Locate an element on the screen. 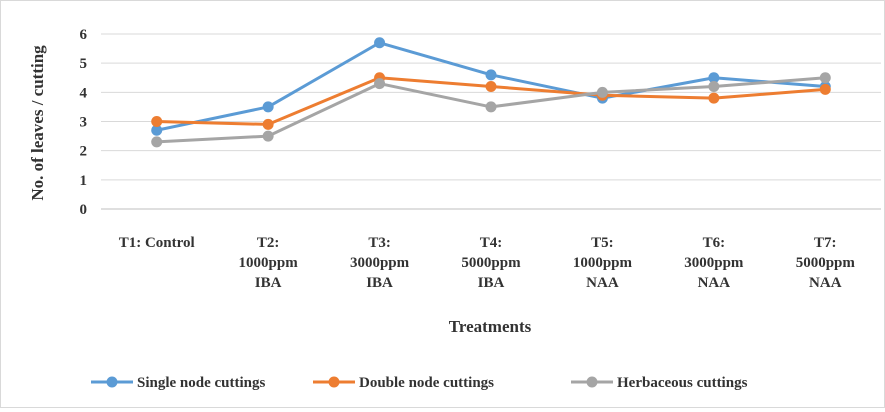 The width and height of the screenshot is (885, 412). y-axis-ticks: 0 1 2 3 4 5 6 is located at coordinates (84, 122).